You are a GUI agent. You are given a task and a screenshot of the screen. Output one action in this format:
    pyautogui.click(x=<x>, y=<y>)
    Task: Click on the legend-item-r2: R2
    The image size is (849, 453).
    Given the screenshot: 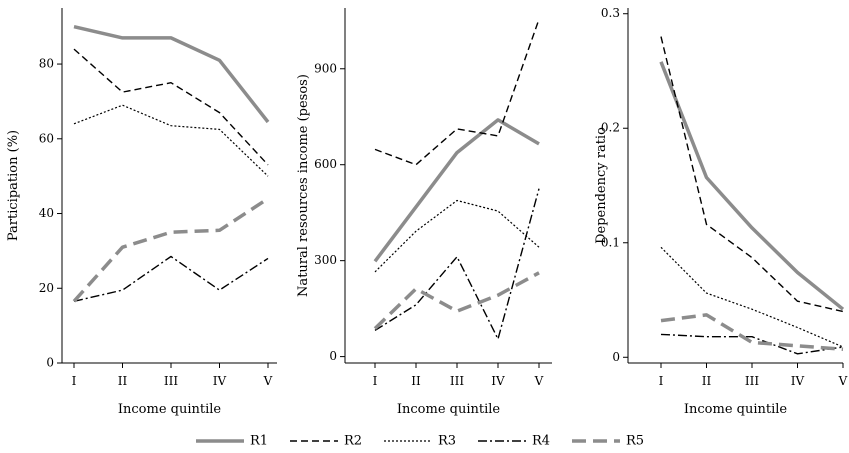 What is the action you would take?
    pyautogui.click(x=326, y=441)
    